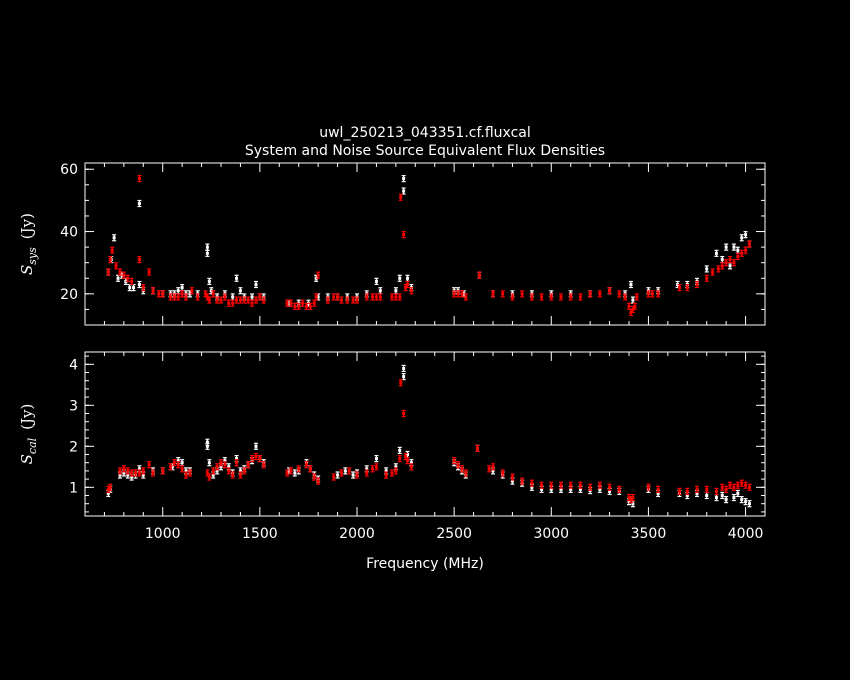 The image size is (850, 680). What do you see at coordinates (73, 406) in the screenshot?
I see `scal-ytick-label-2: 3` at bounding box center [73, 406].